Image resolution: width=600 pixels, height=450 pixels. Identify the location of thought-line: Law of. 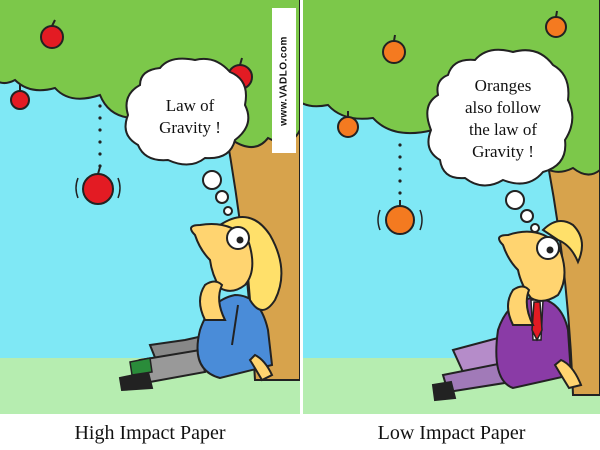
(190, 105).